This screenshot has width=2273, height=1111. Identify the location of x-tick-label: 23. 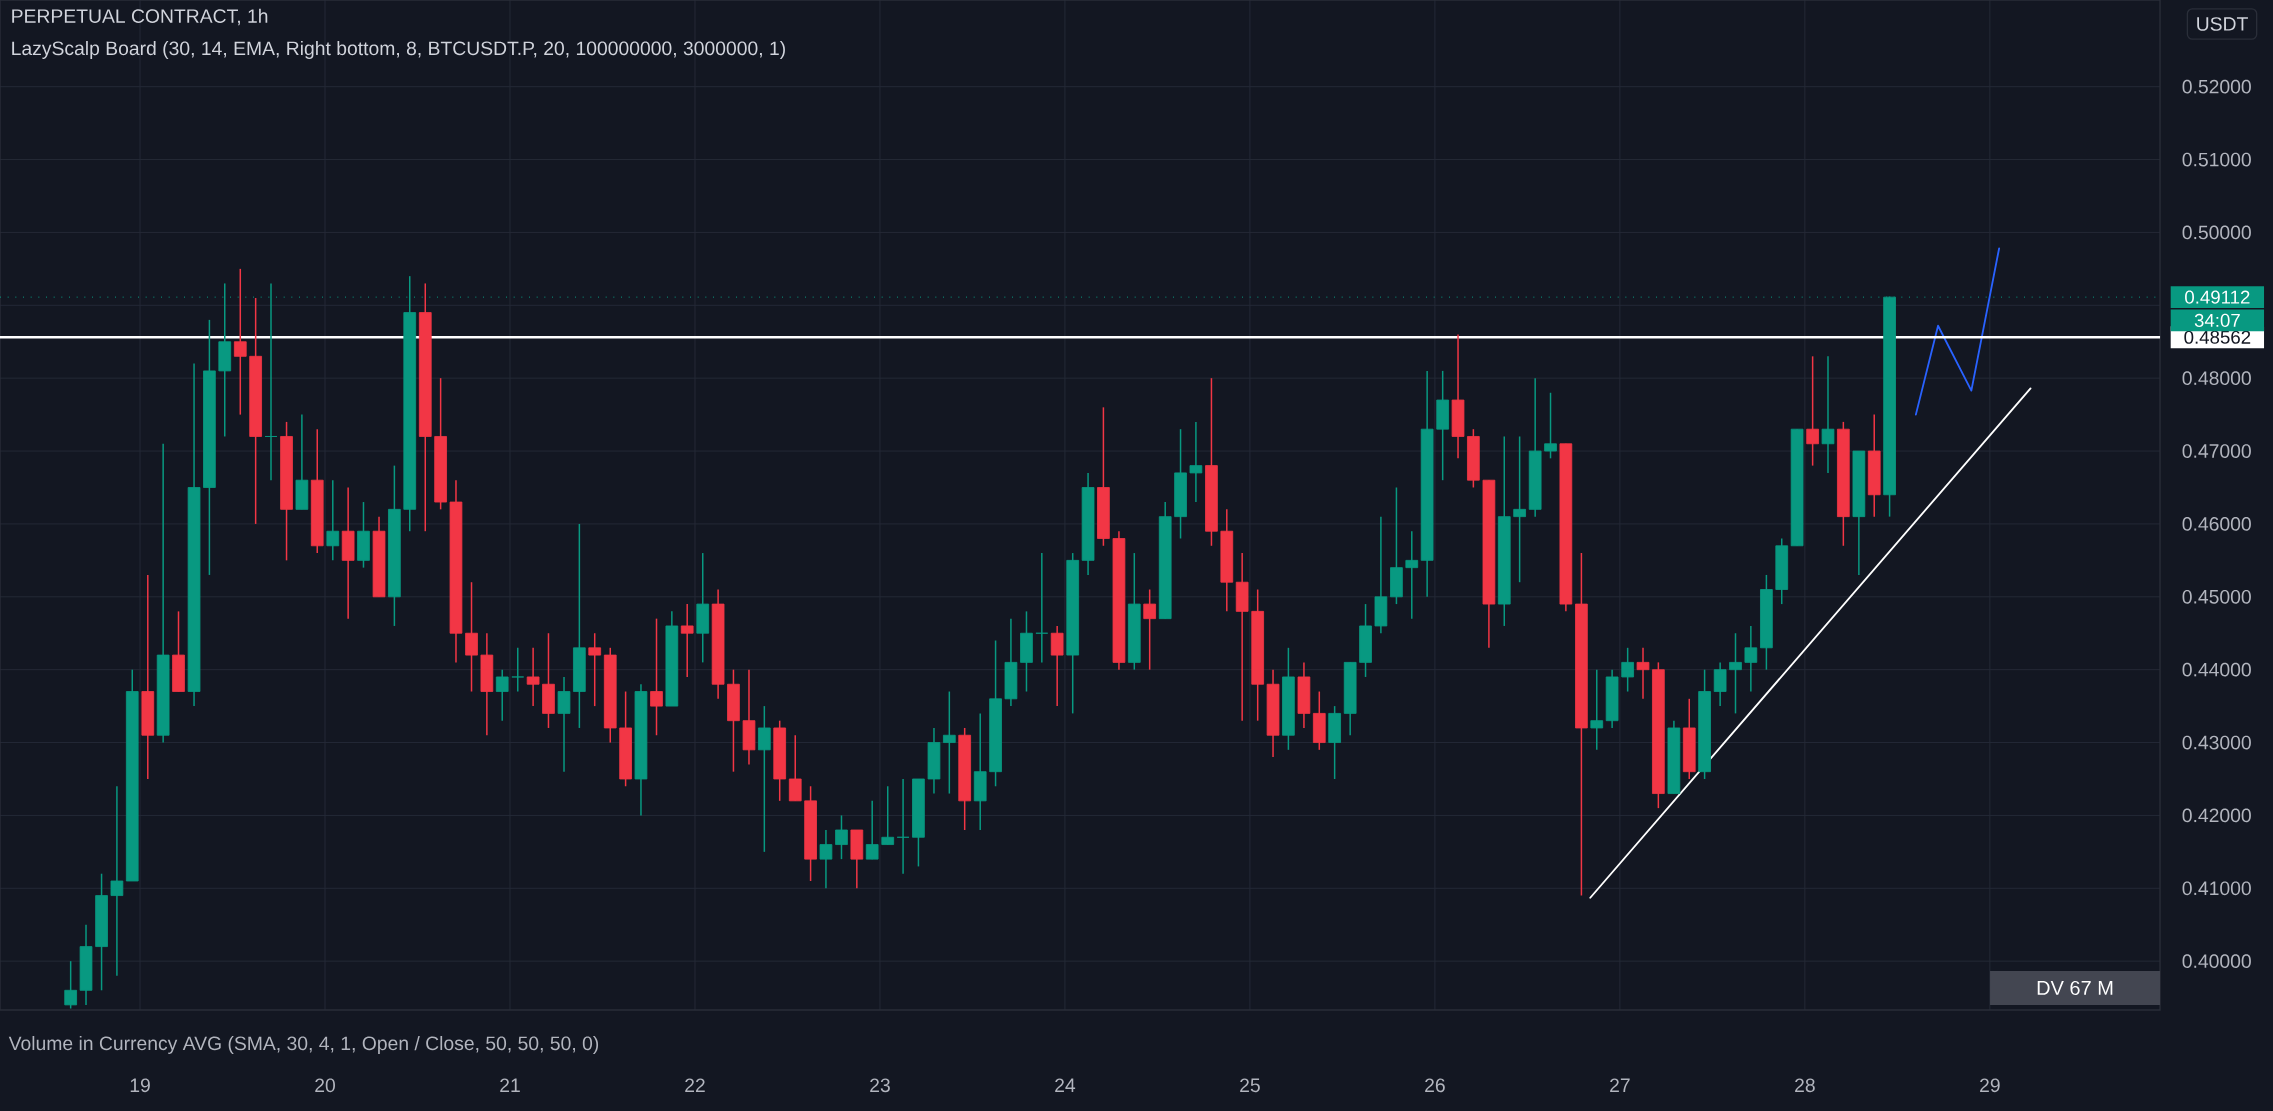
(880, 1085).